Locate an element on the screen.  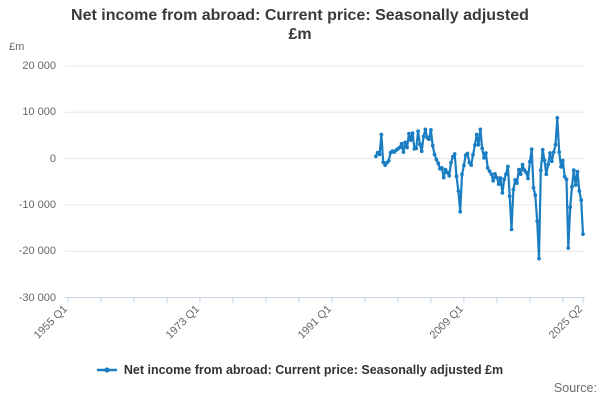
y-axis-tick-label: -20 000 is located at coordinates (37, 251).